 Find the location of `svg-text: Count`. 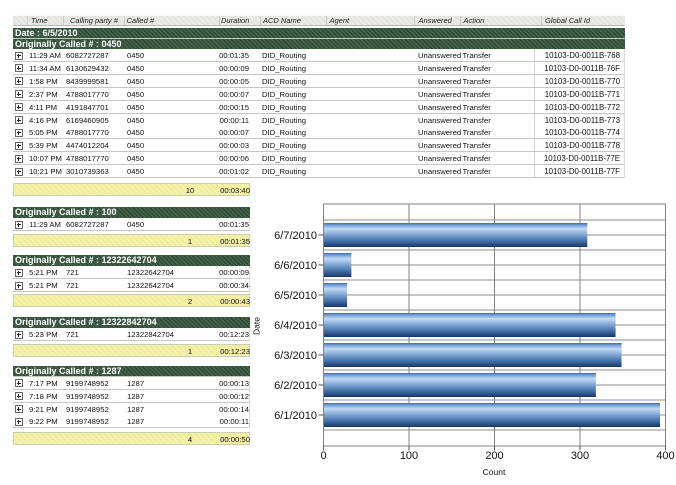

svg-text: Count is located at coordinates (494, 472).